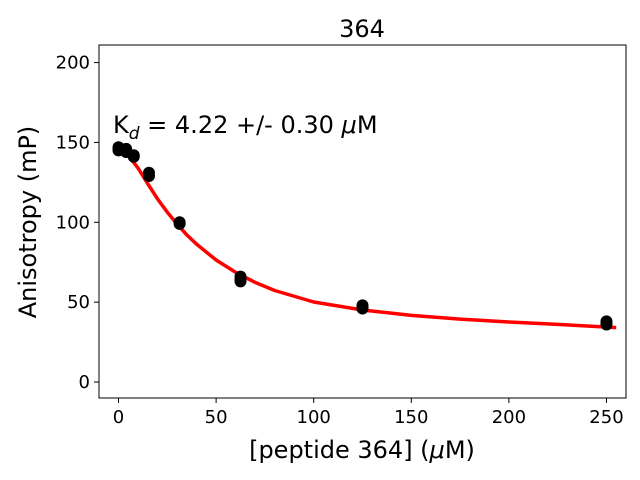  What do you see at coordinates (411, 417) in the screenshot?
I see `x-tick-label: 150` at bounding box center [411, 417].